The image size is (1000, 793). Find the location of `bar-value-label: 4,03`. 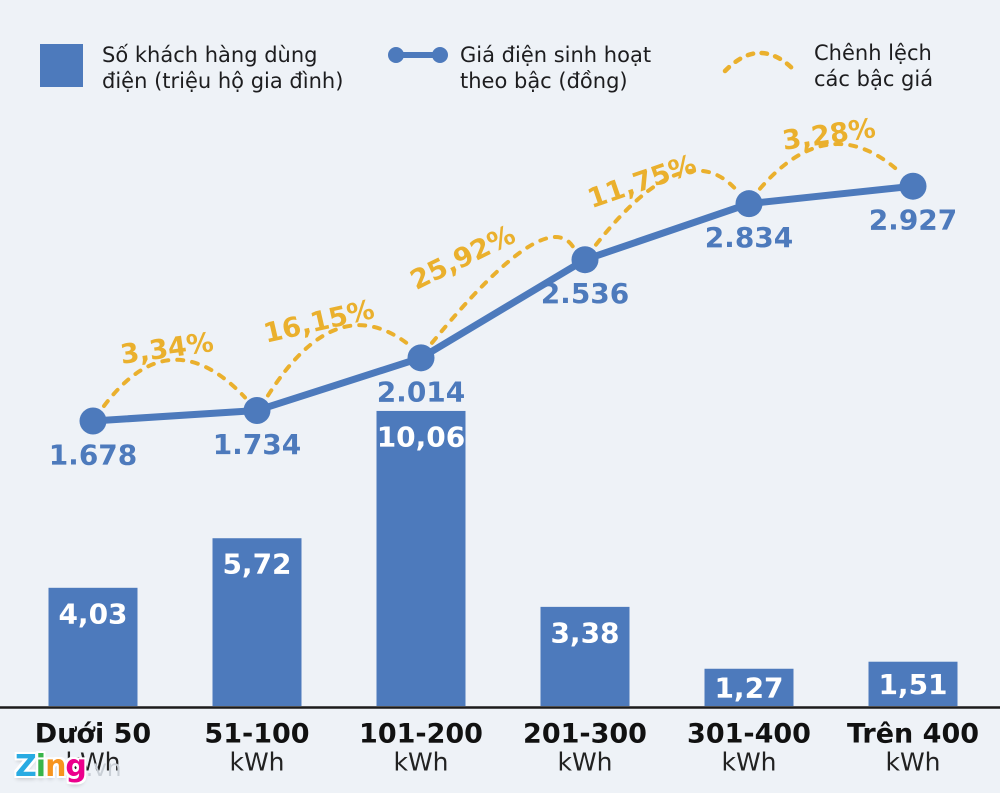

bar-value-label: 4,03 is located at coordinates (92, 613).